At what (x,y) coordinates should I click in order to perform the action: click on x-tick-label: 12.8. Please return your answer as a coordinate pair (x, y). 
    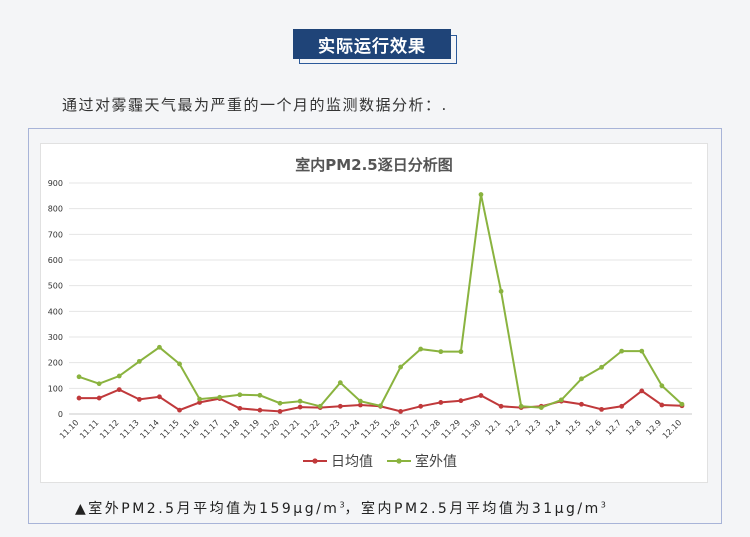
    Looking at the image, I should click on (633, 427).